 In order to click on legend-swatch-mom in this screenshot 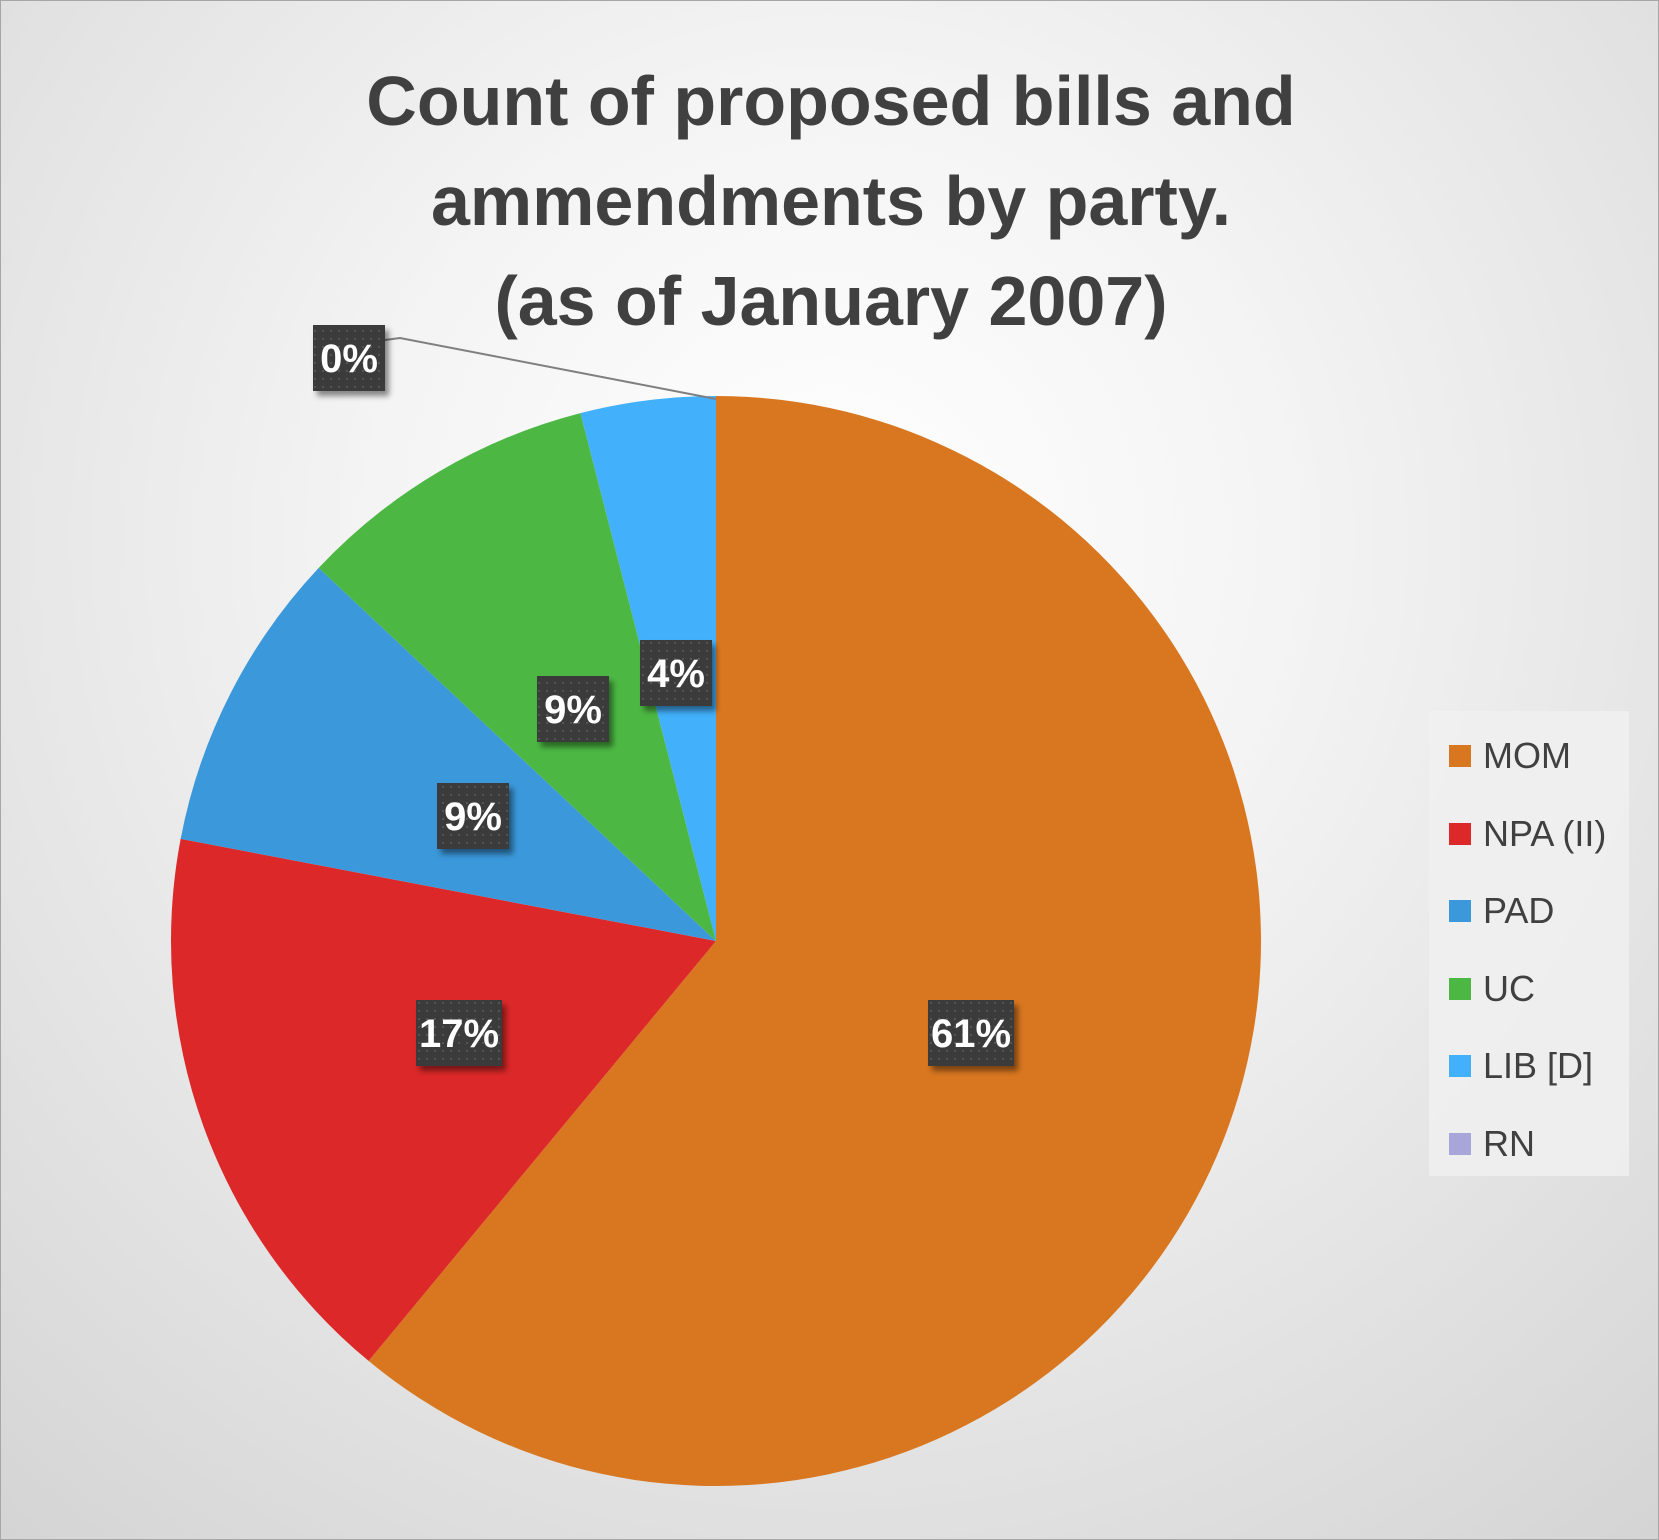, I will do `click(1460, 756)`.